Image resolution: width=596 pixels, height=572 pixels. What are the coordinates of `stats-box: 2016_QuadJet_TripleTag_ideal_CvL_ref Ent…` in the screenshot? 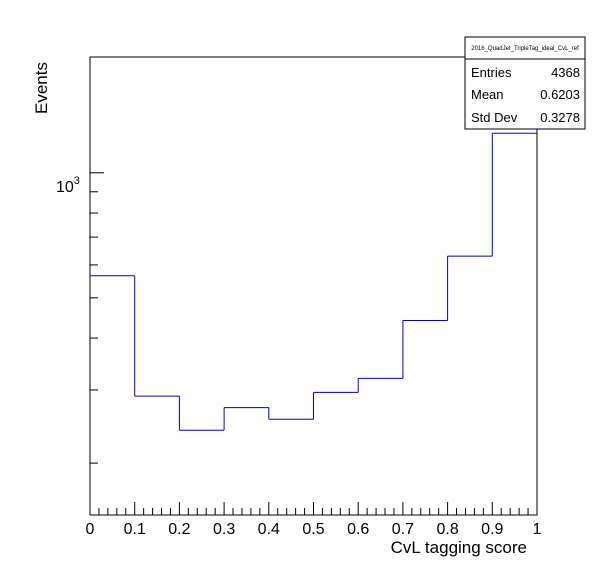 It's located at (525, 83).